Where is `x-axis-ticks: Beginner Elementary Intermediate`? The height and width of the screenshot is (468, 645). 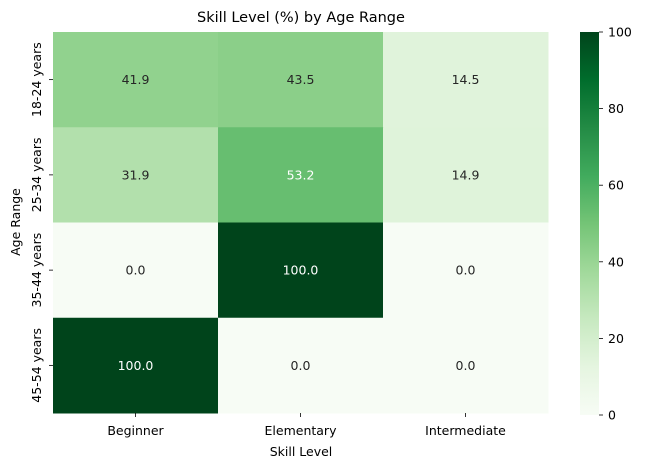
x-axis-ticks: Beginner Elementary Intermediate is located at coordinates (306, 425).